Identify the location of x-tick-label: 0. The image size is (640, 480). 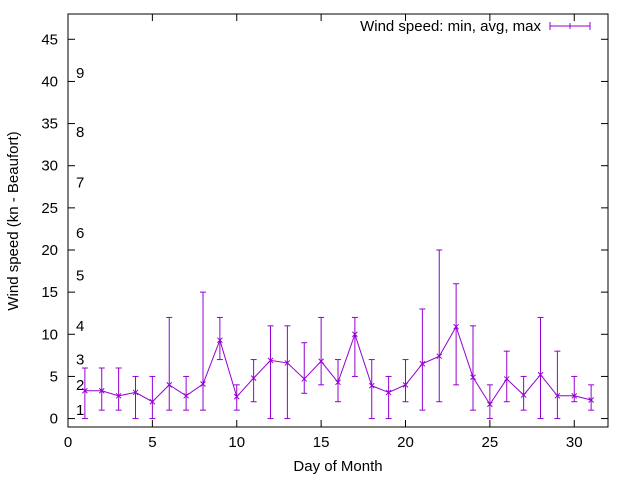
(68, 442).